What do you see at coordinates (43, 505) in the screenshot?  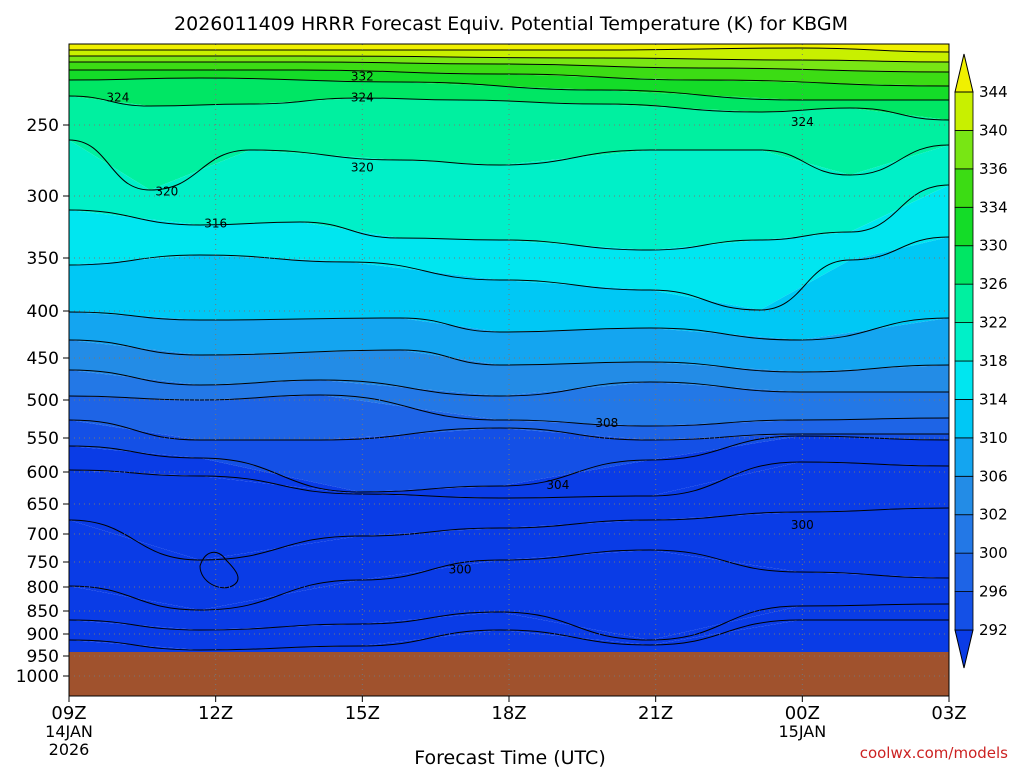 I see `y-tick-label: 650` at bounding box center [43, 505].